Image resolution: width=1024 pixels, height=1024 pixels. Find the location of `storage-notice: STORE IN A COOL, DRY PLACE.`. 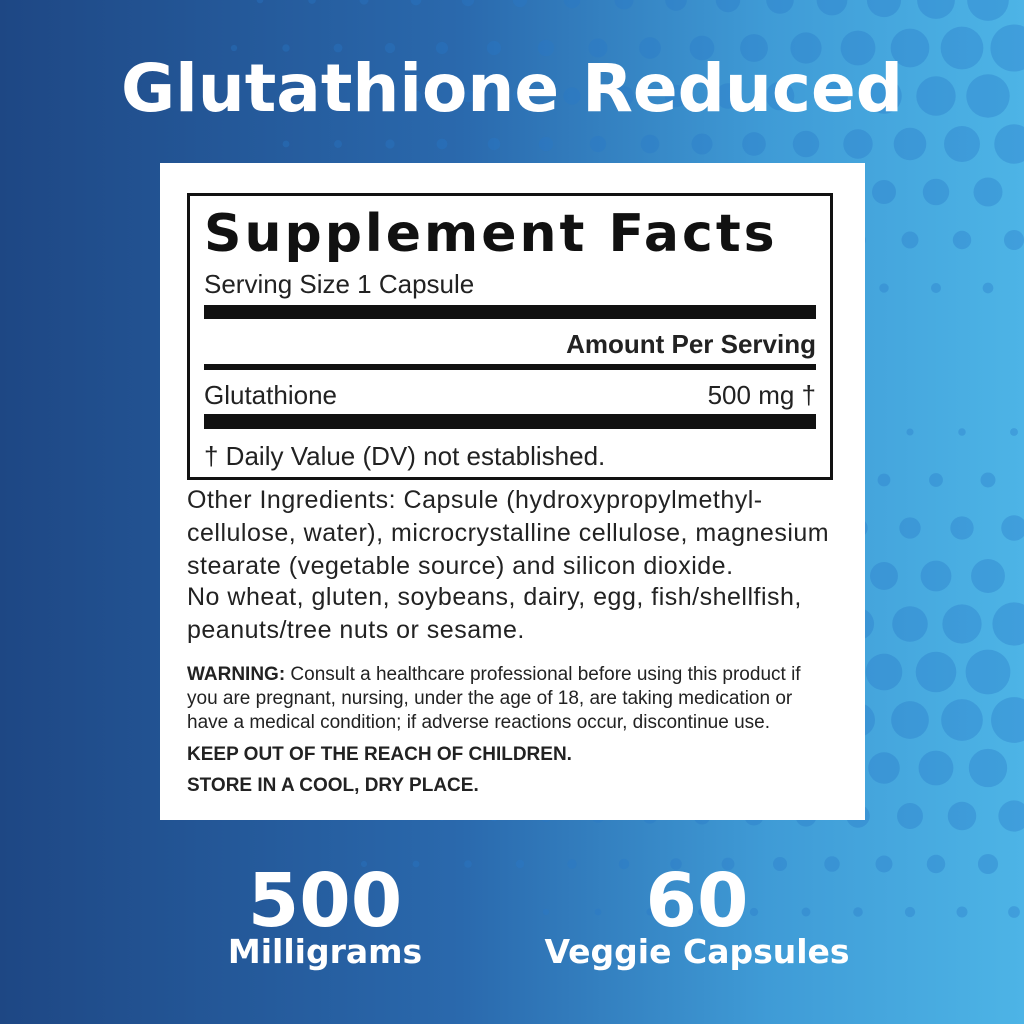

storage-notice: STORE IN A COOL, DRY PLACE. is located at coordinates (333, 785).